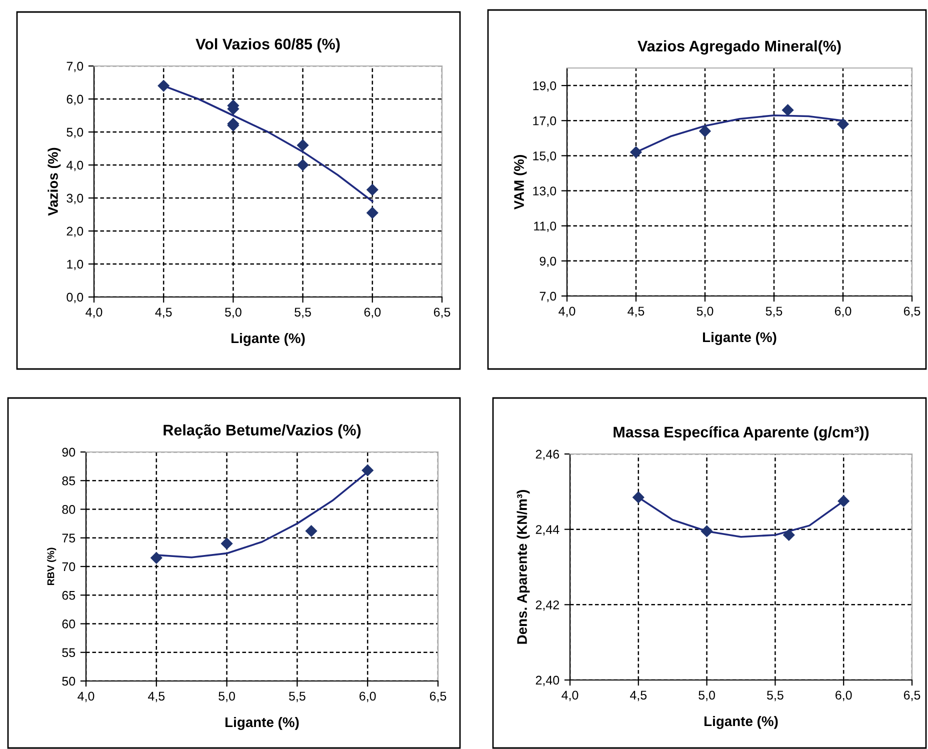  Describe the element at coordinates (544, 121) in the screenshot. I see `y-tick-label: 17,0` at that location.